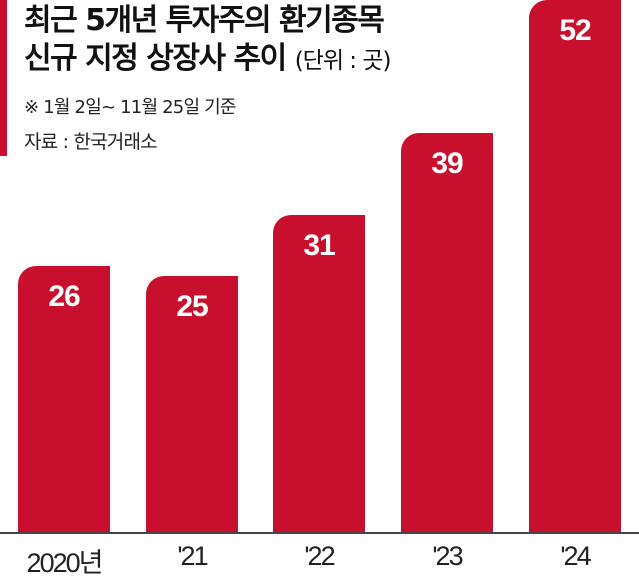  What do you see at coordinates (575, 30) in the screenshot?
I see `bar-value-label: 52` at bounding box center [575, 30].